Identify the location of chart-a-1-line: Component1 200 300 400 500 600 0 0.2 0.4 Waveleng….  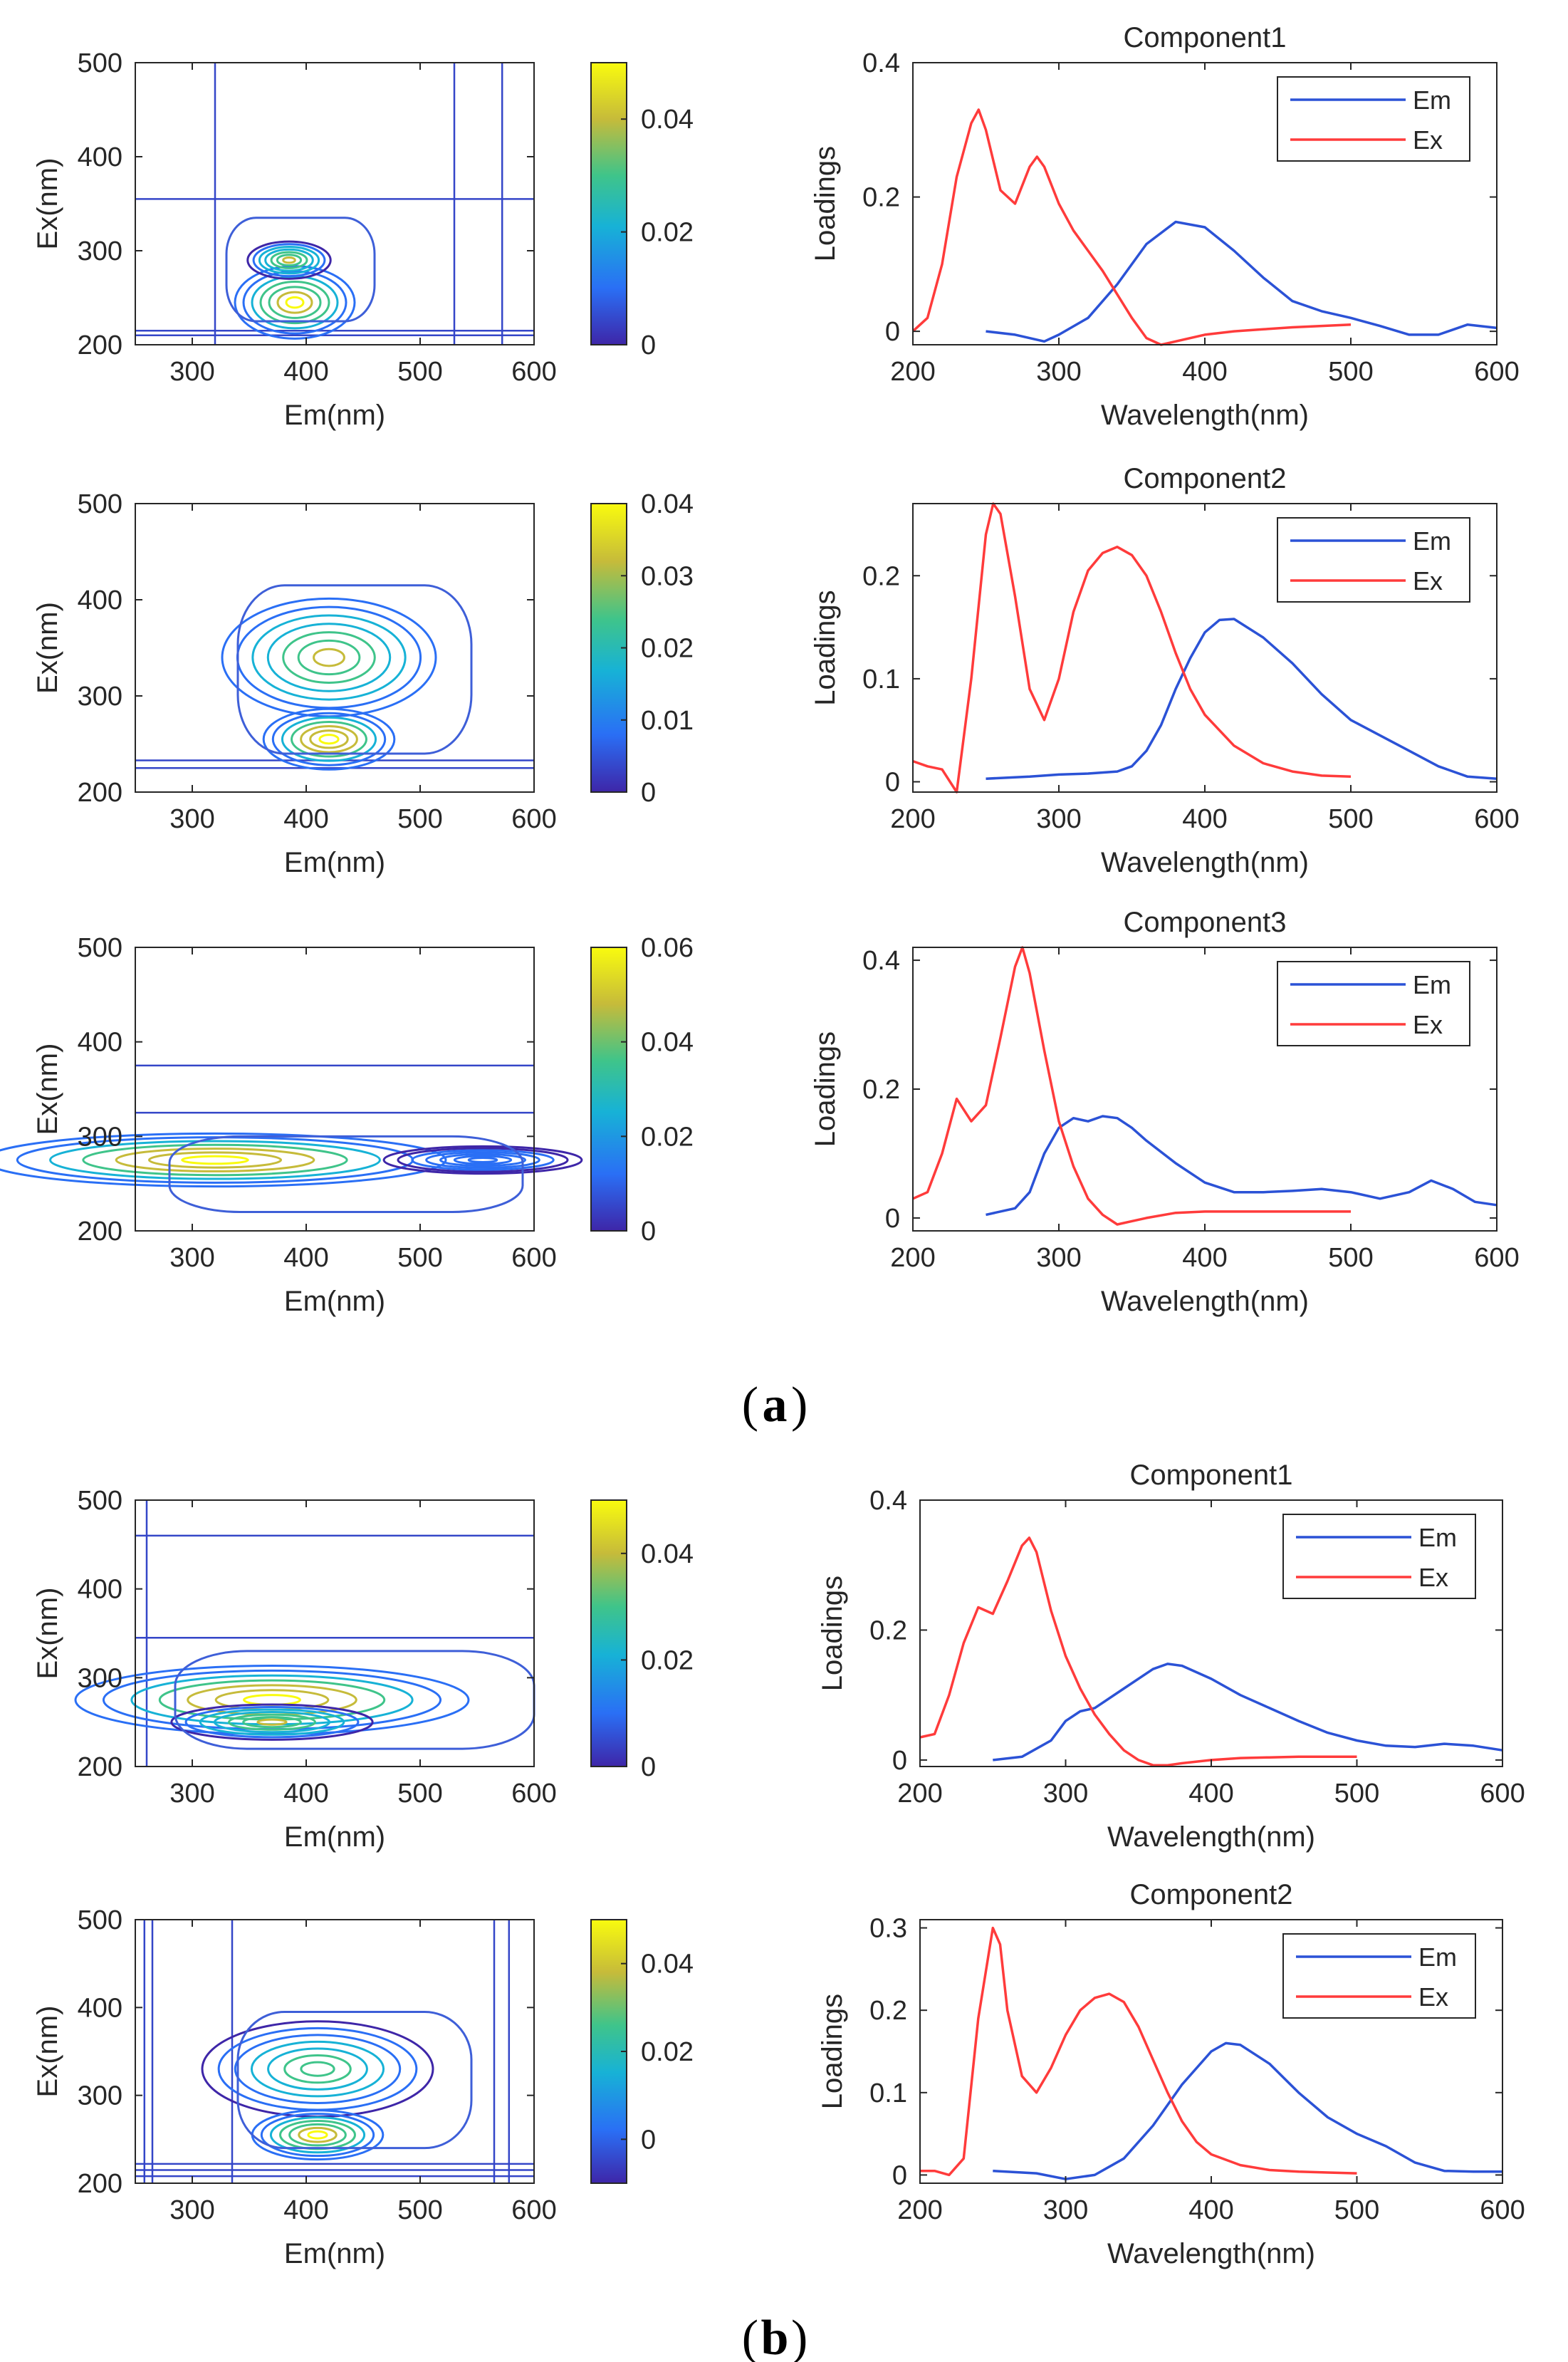
(1165, 226).